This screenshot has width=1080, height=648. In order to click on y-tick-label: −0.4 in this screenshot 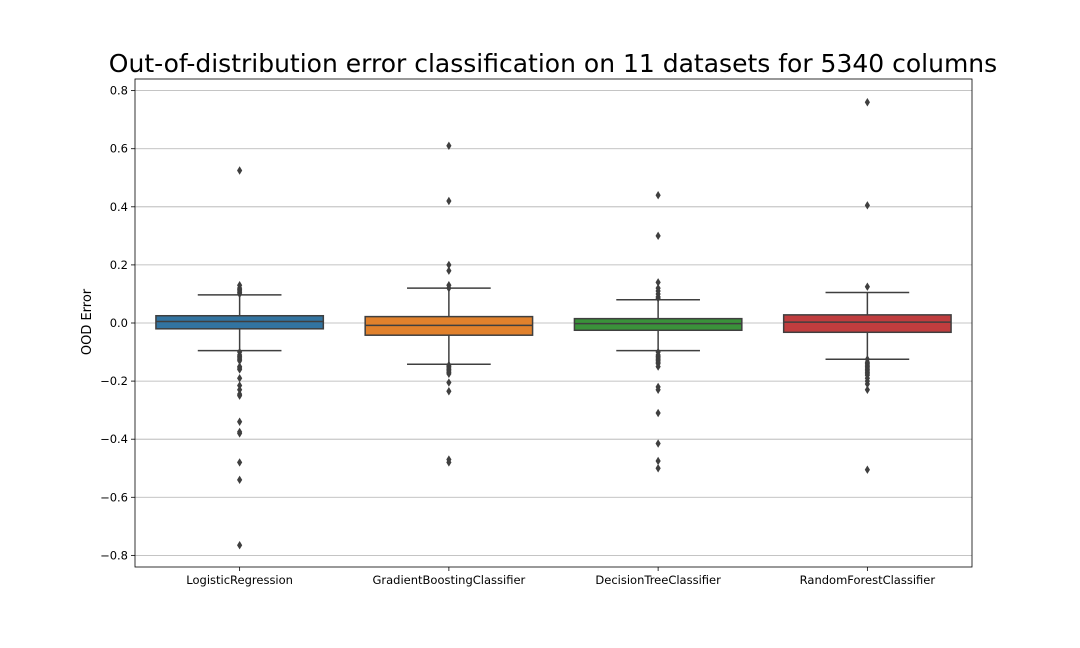, I will do `click(114, 439)`.